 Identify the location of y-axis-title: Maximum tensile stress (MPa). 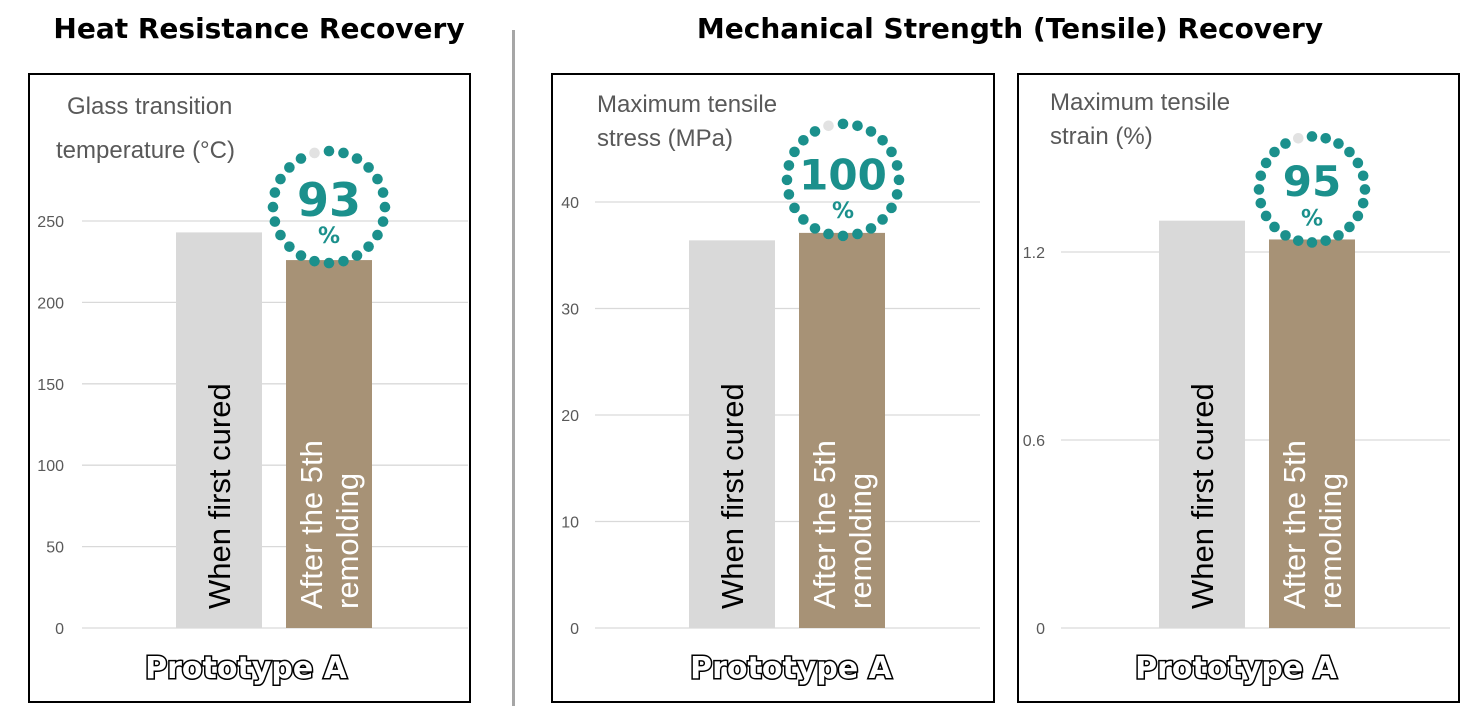
(687, 122).